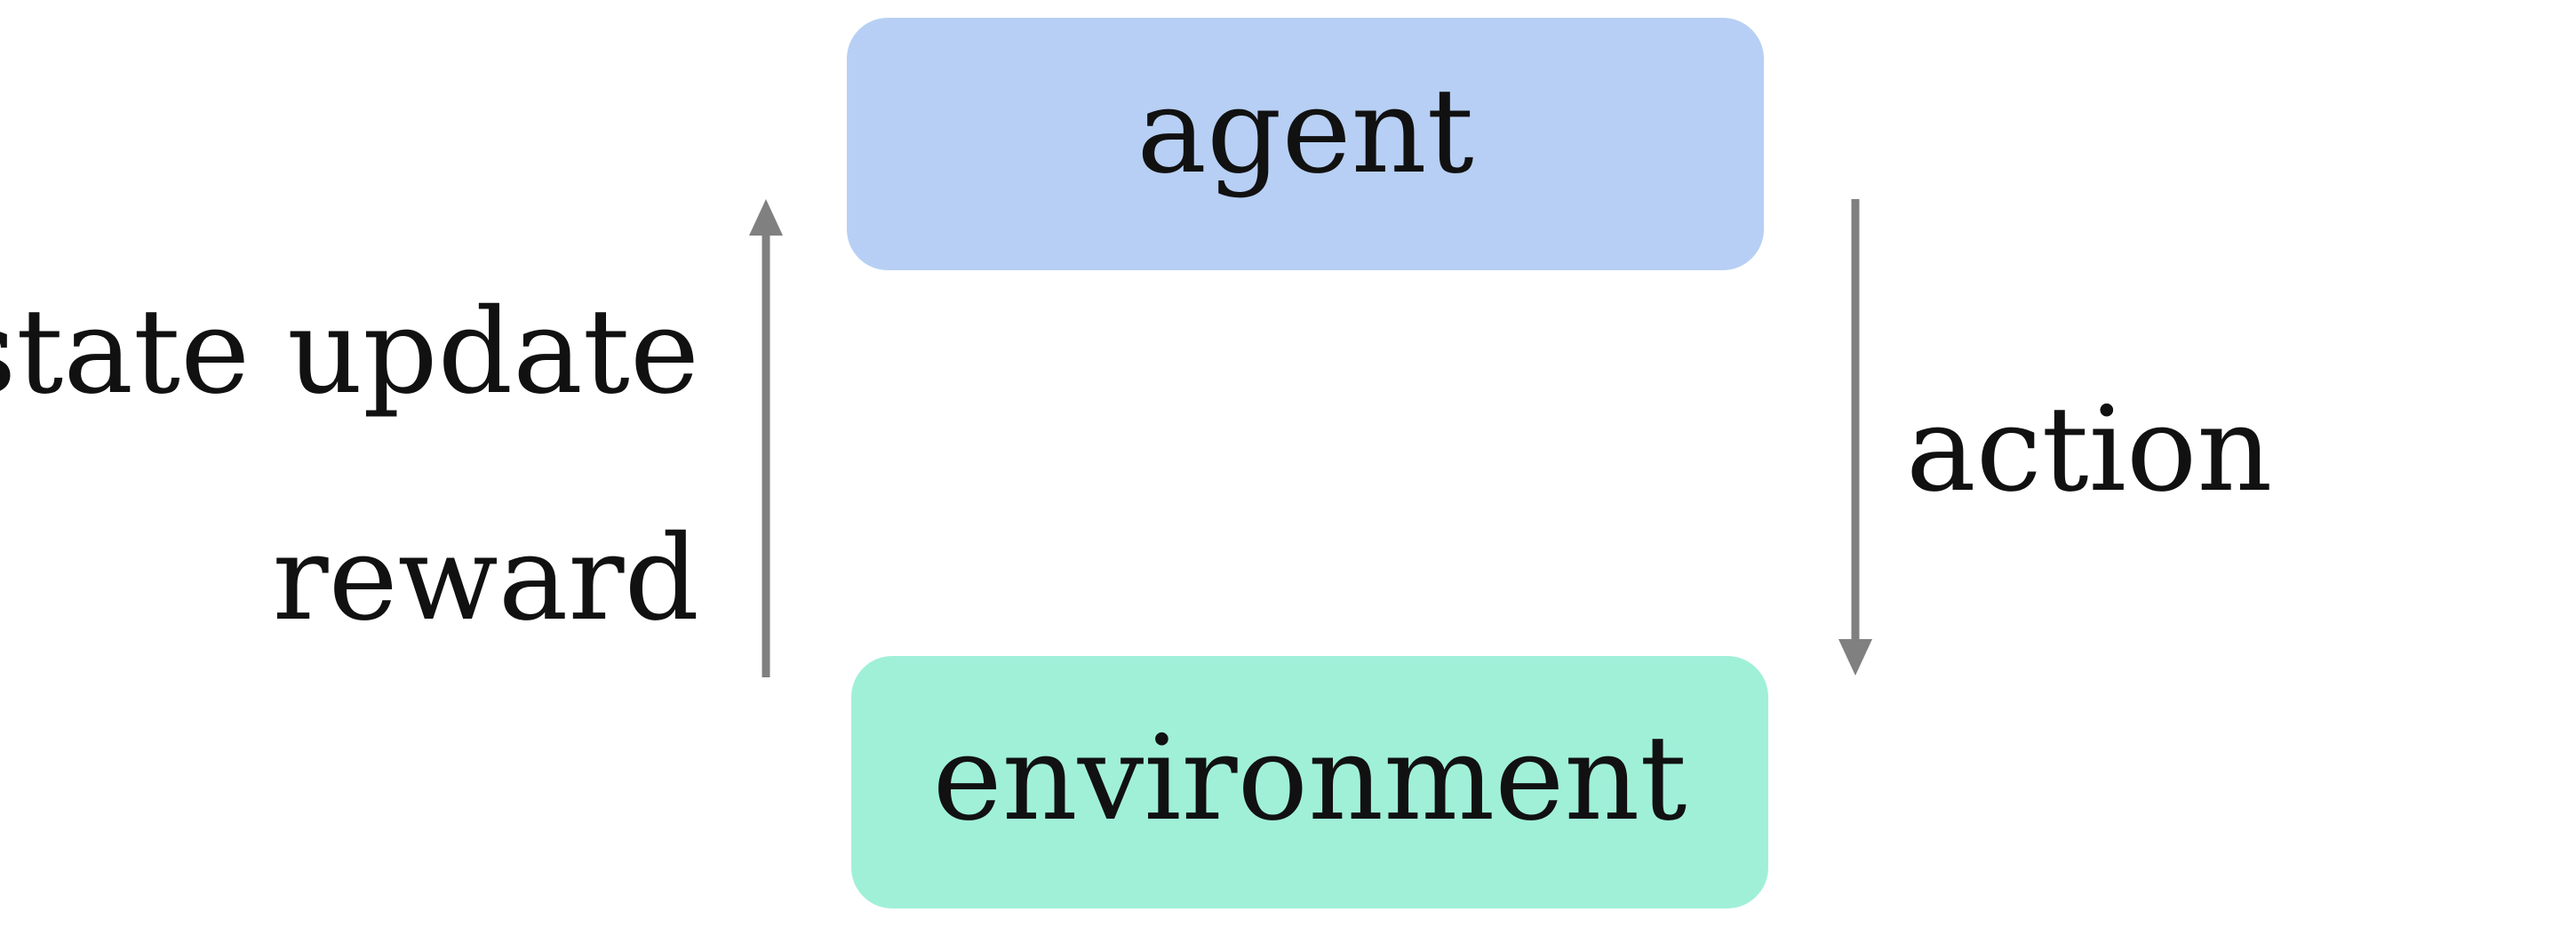 The width and height of the screenshot is (2576, 928). Describe the element at coordinates (1855, 657) in the screenshot. I see `action-arrow-head` at that location.